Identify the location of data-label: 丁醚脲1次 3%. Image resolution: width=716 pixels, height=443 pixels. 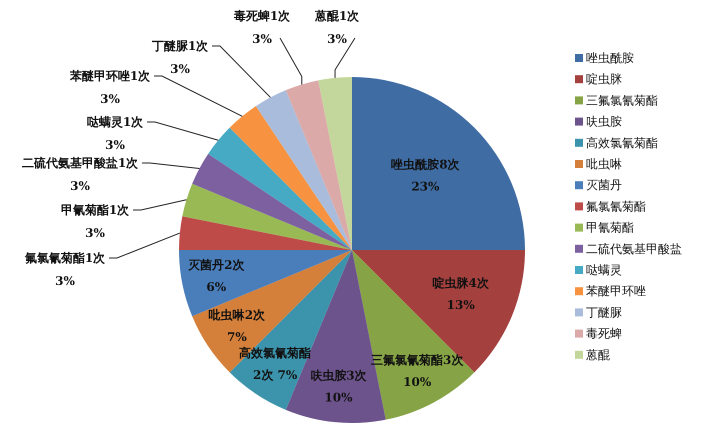
(180, 57).